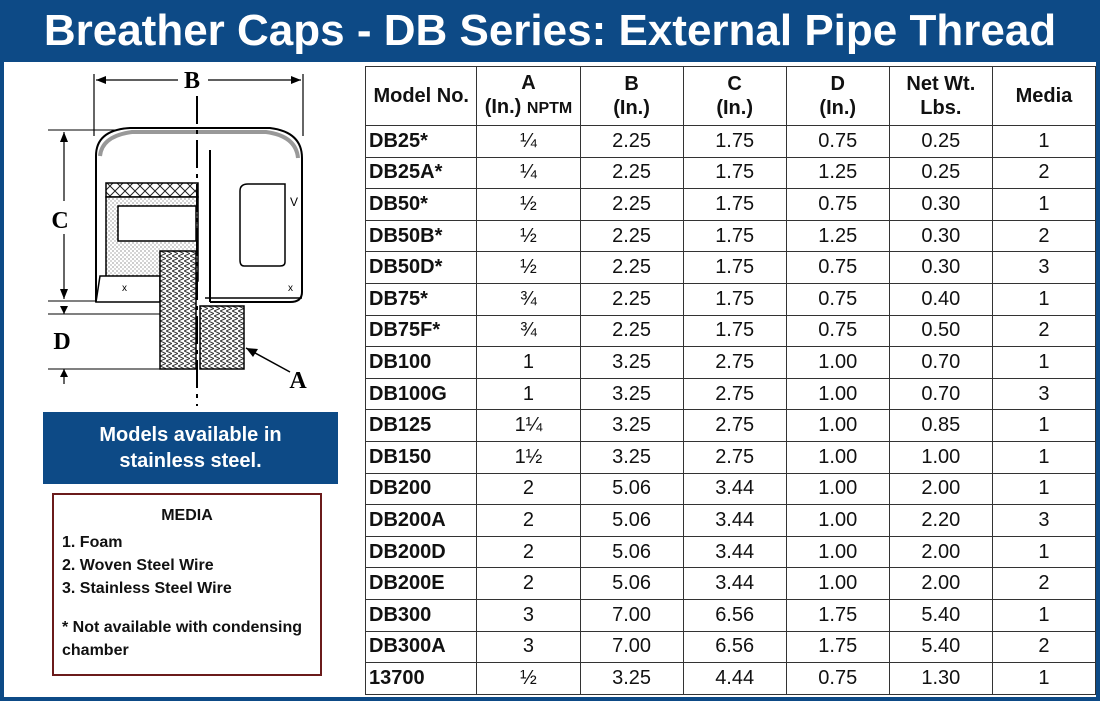 This screenshot has width=1100, height=701. Describe the element at coordinates (190, 435) in the screenshot. I see `stainless-line-1: Models available in` at that location.